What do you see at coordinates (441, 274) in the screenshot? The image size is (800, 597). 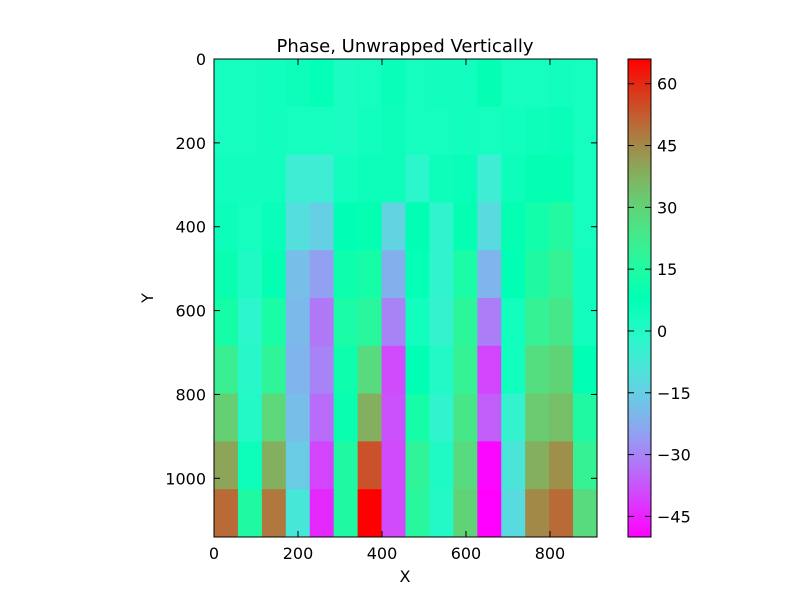 I see `heatmap-cell-r4-c9` at bounding box center [441, 274].